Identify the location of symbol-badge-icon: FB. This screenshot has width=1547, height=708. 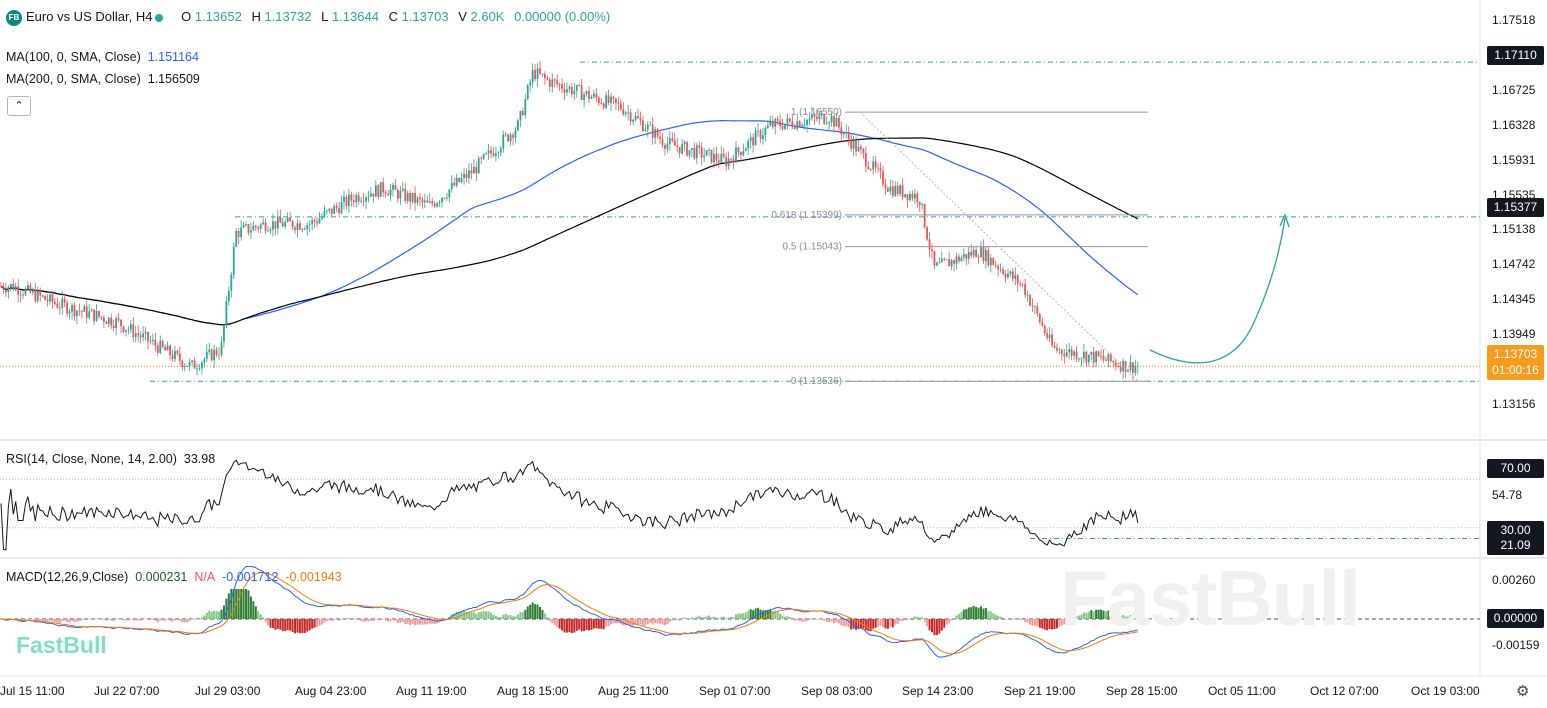
(14, 17).